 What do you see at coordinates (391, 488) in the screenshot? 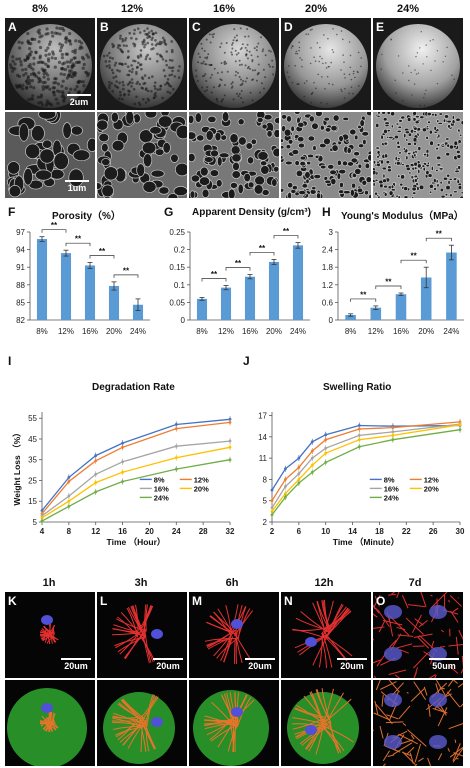
I see `legend-label: 16%` at bounding box center [391, 488].